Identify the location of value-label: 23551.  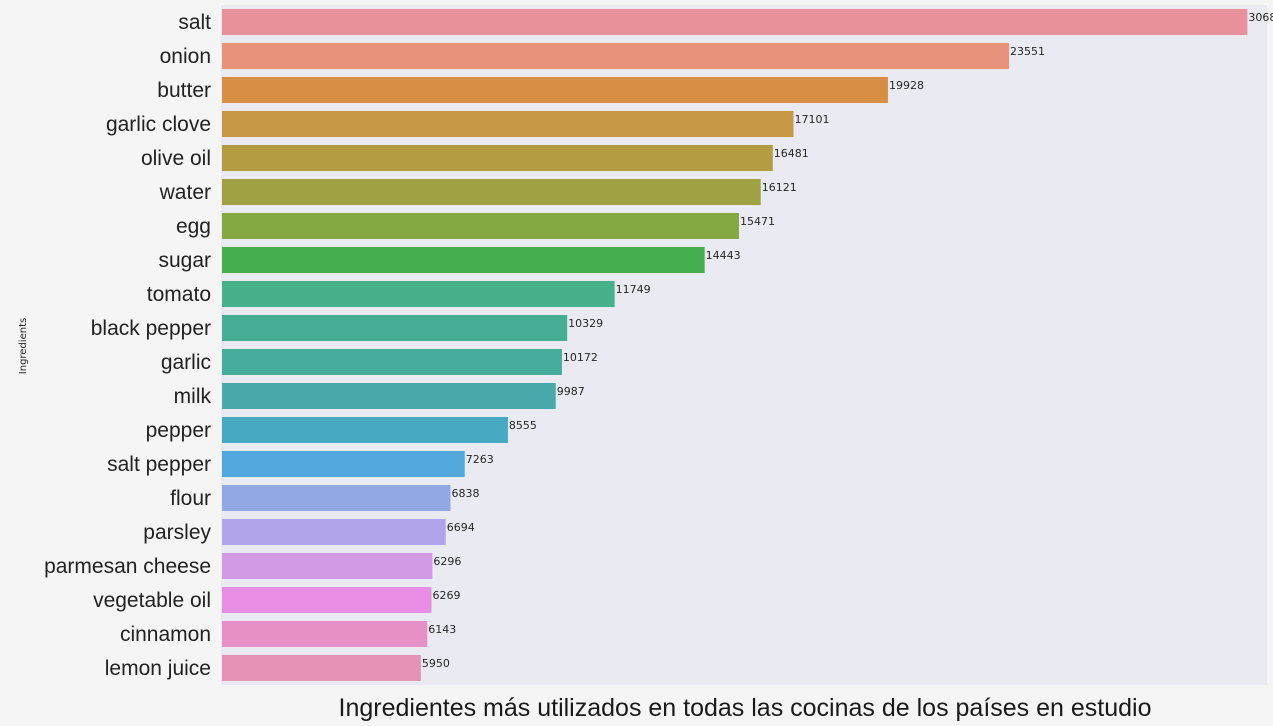
(1027, 51).